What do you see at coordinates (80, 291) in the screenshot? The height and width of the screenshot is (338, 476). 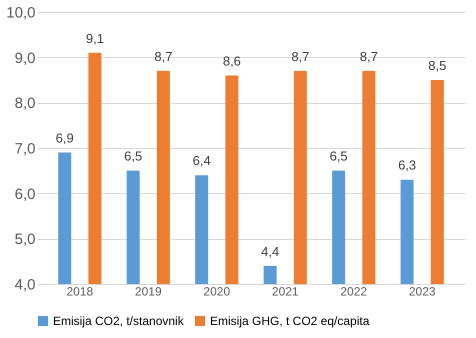 I see `x-tick-label: 2018` at bounding box center [80, 291].